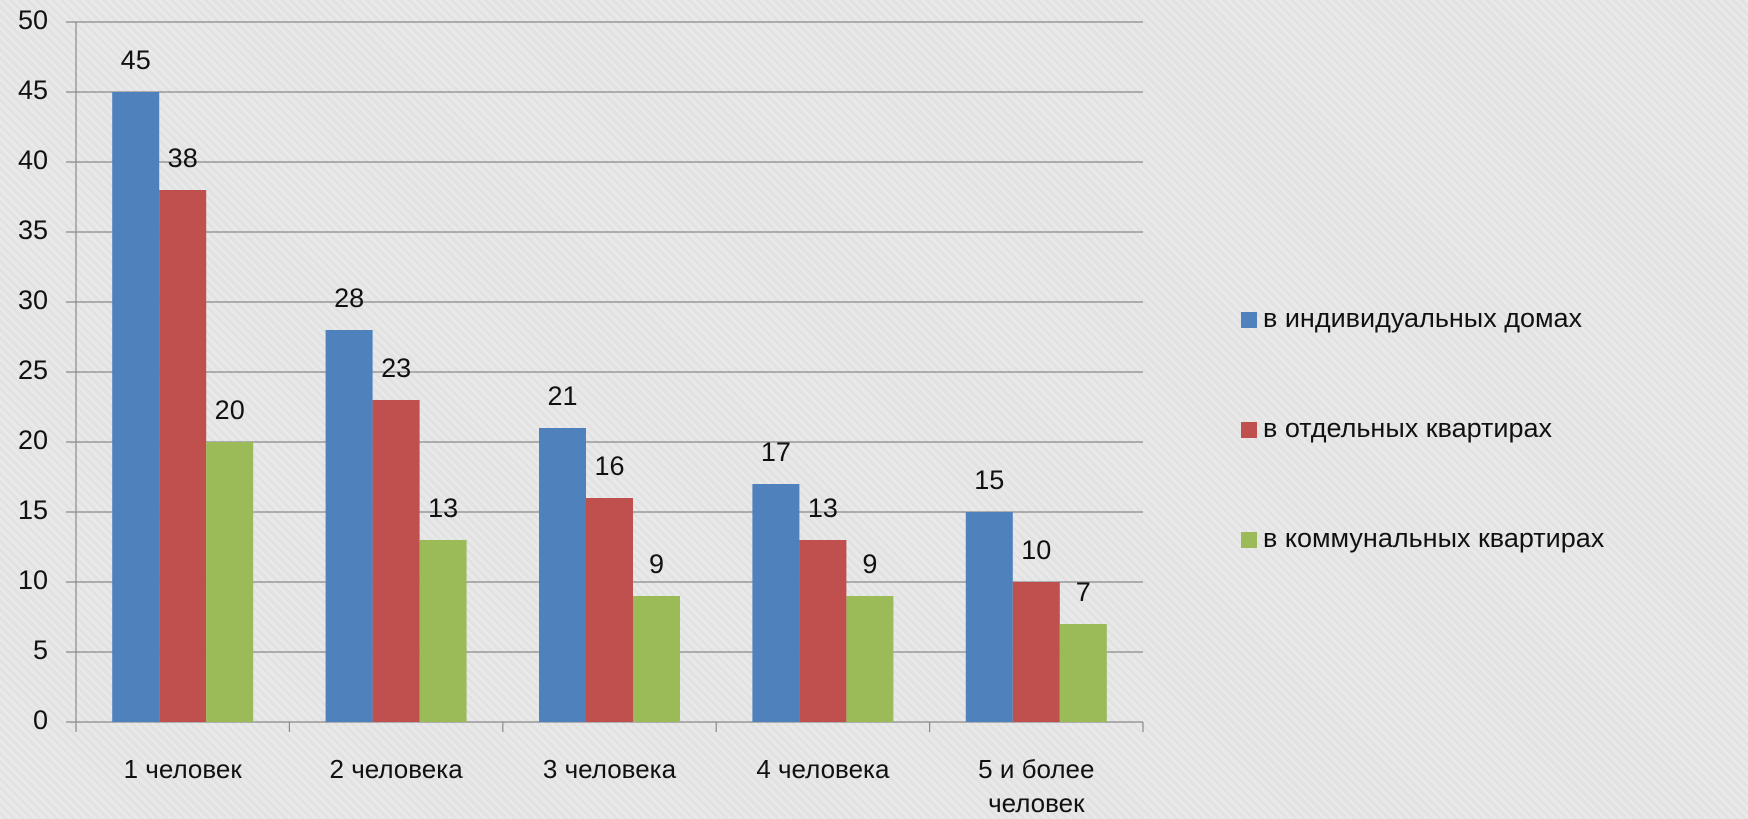 The height and width of the screenshot is (819, 1748). What do you see at coordinates (1408, 428) in the screenshot?
I see `legend-label: в отдельных квартирах` at bounding box center [1408, 428].